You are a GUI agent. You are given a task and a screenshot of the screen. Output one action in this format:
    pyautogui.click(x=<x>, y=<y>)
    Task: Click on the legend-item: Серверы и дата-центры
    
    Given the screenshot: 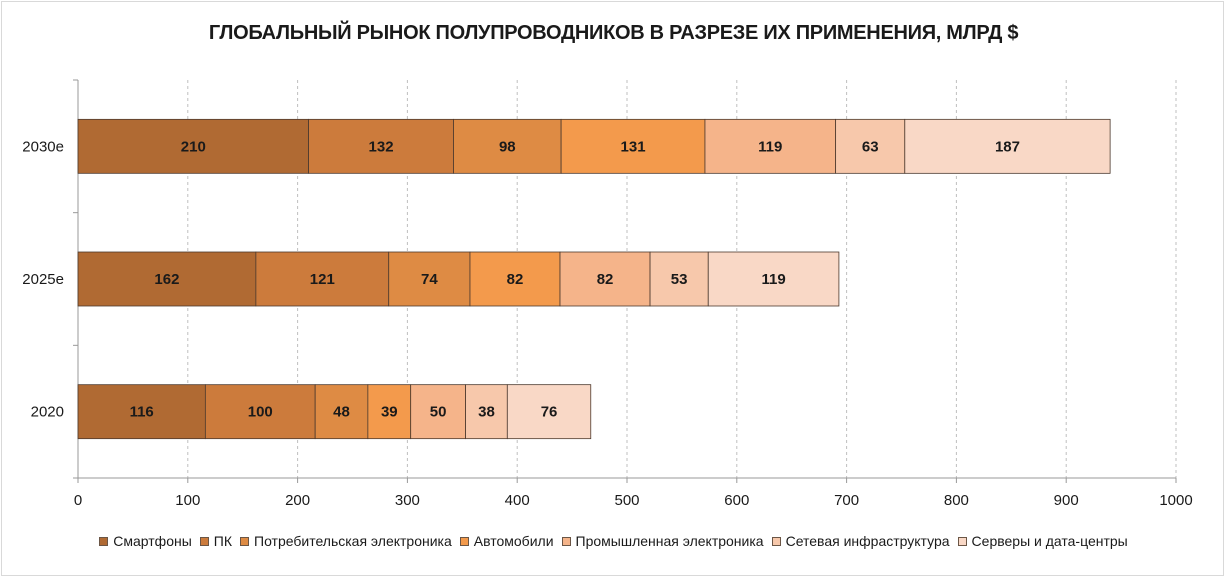 What is the action you would take?
    pyautogui.click(x=1042, y=541)
    